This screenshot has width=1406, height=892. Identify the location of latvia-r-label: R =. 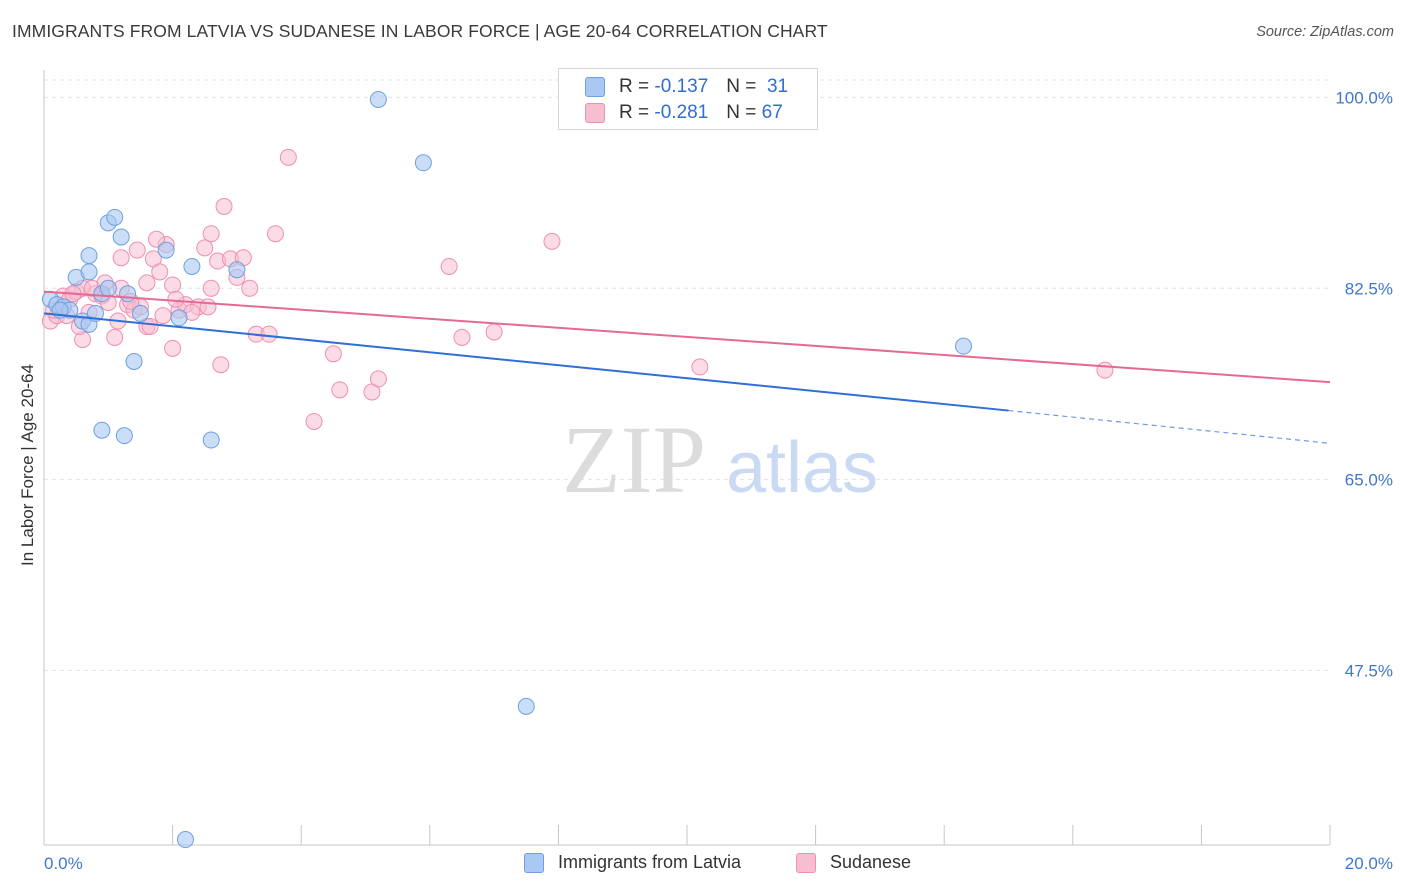
(634, 86).